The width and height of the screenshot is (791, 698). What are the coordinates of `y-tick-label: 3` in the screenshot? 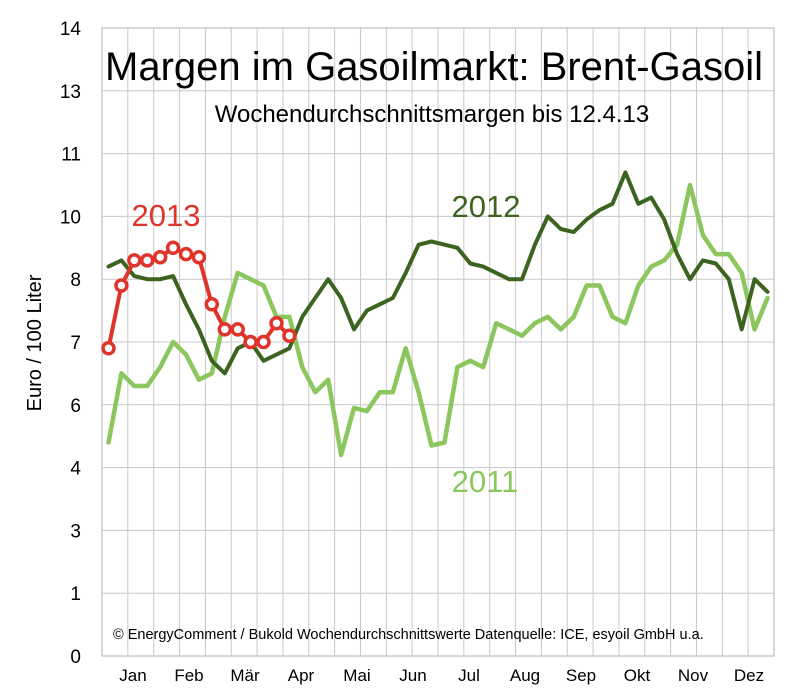 It's located at (75, 531).